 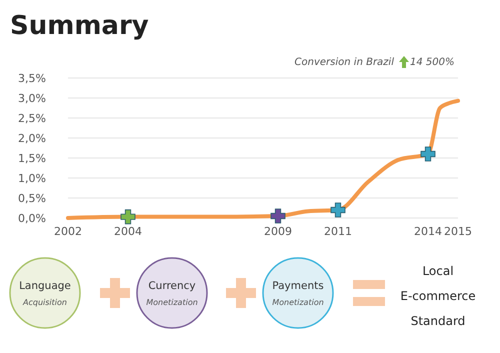 I want to click on y-tick-label: 1,5%, so click(x=32, y=158).